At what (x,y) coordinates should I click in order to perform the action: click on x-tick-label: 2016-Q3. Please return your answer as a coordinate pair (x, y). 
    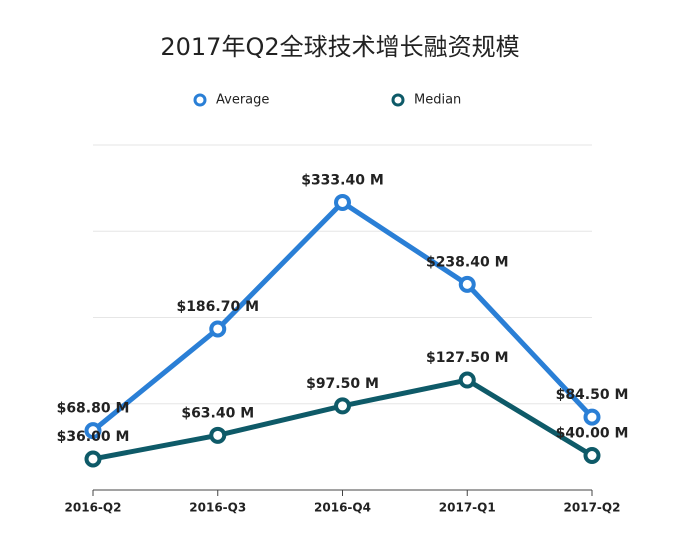
    Looking at the image, I should click on (217, 508).